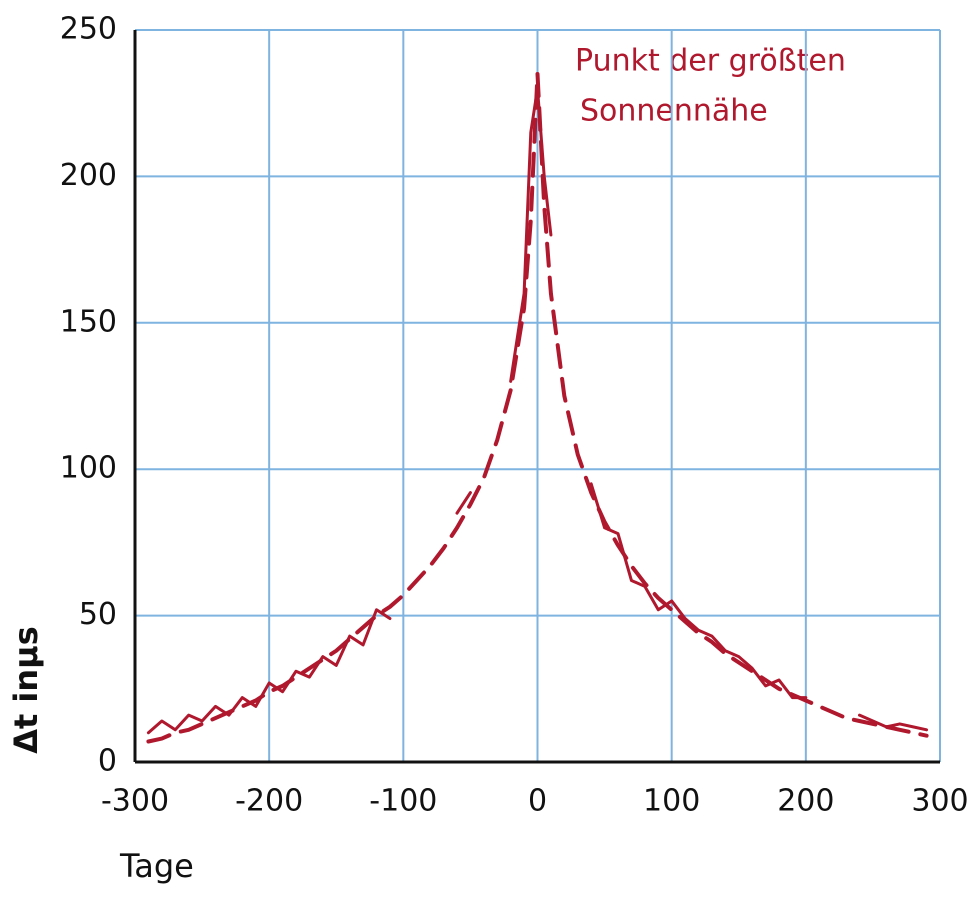 This screenshot has width=979, height=904. What do you see at coordinates (98, 614) in the screenshot?
I see `y-tick-label: 50` at bounding box center [98, 614].